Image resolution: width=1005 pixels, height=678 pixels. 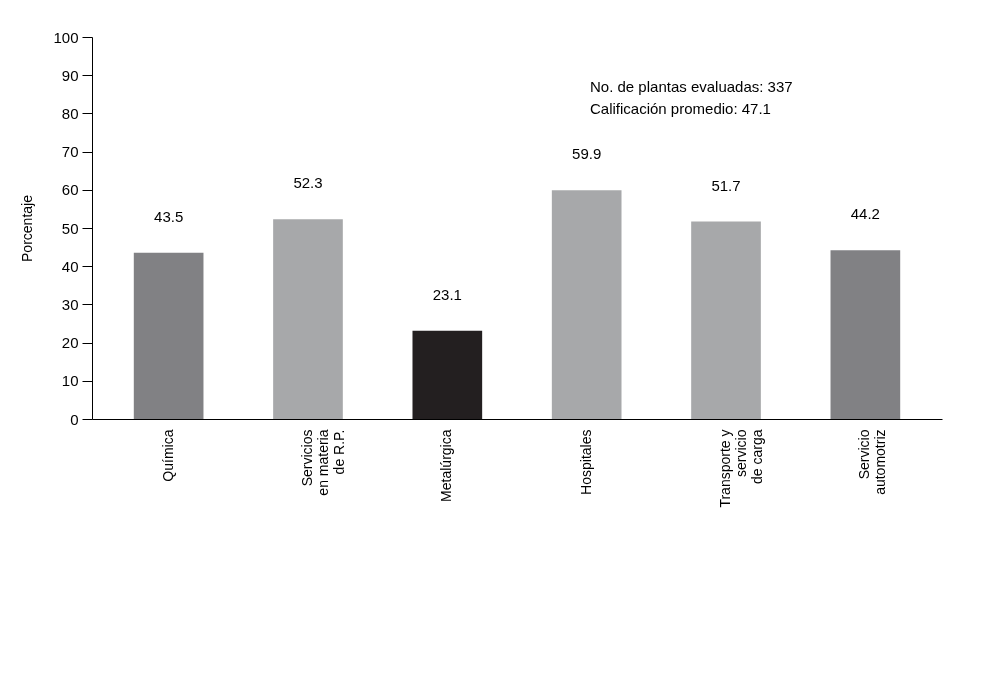 What do you see at coordinates (70, 190) in the screenshot?
I see `y-tick-label: 60` at bounding box center [70, 190].